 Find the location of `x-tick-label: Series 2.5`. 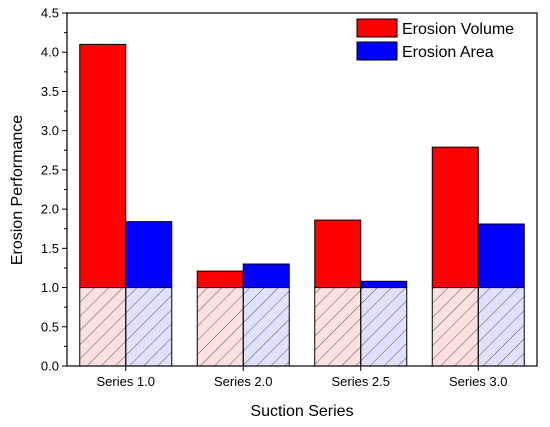

x-tick-label: Series 2.5 is located at coordinates (360, 381).